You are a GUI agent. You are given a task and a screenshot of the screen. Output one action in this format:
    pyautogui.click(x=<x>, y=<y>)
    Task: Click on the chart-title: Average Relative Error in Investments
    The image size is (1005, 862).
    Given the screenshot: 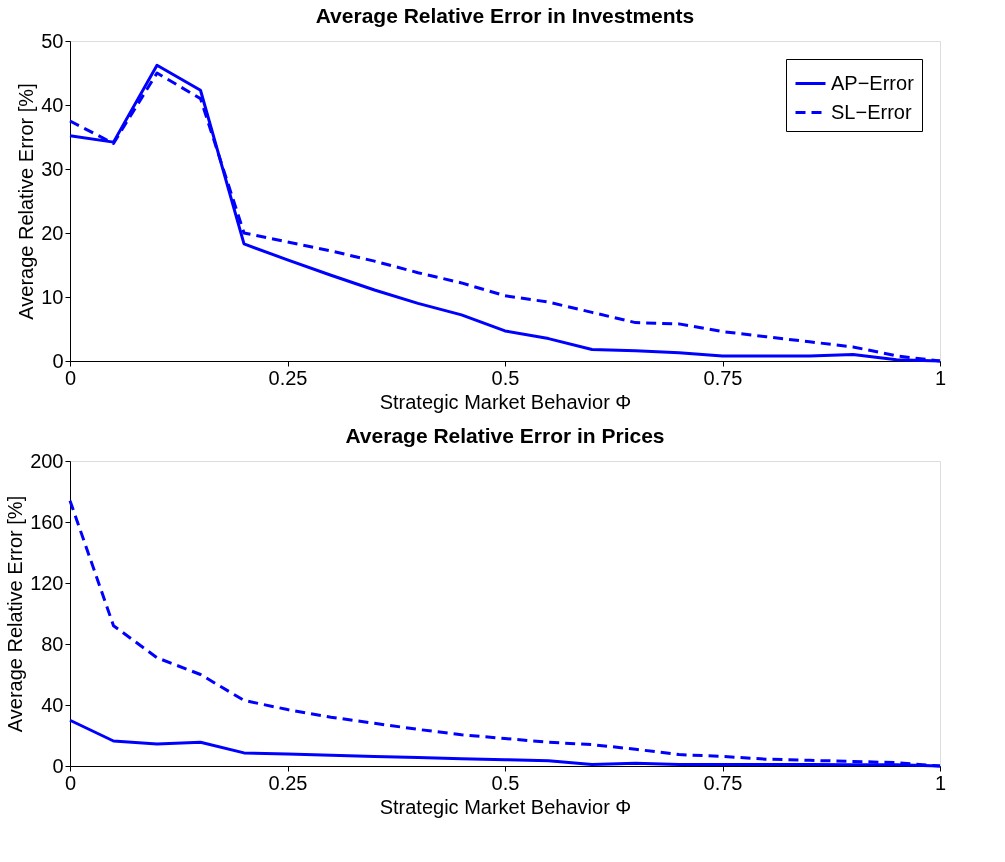 What is the action you would take?
    pyautogui.click(x=505, y=15)
    